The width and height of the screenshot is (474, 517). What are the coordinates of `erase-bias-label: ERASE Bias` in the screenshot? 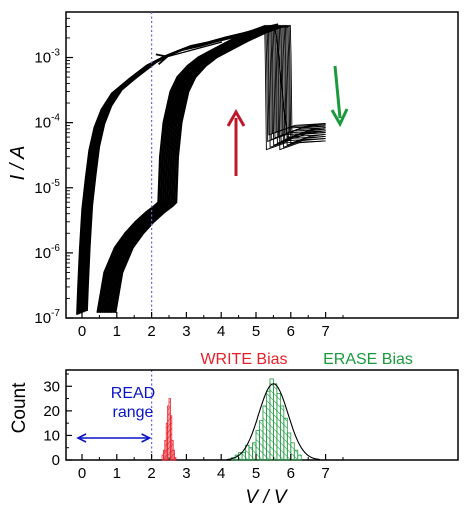 It's located at (368, 359).